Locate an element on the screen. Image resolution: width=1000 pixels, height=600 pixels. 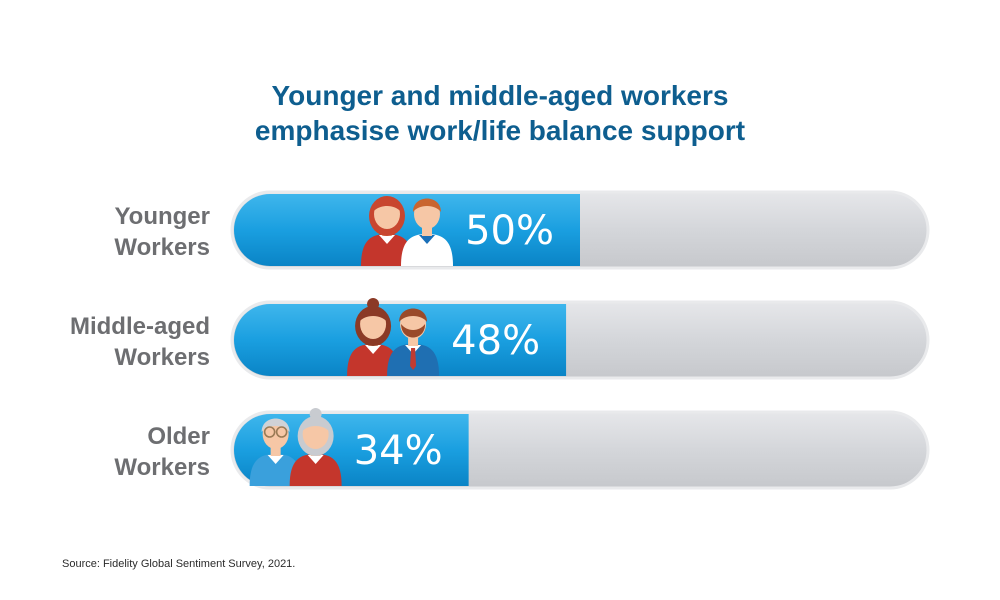
chart-title-line-1: Younger and middle-aged workers is located at coordinates (500, 95).